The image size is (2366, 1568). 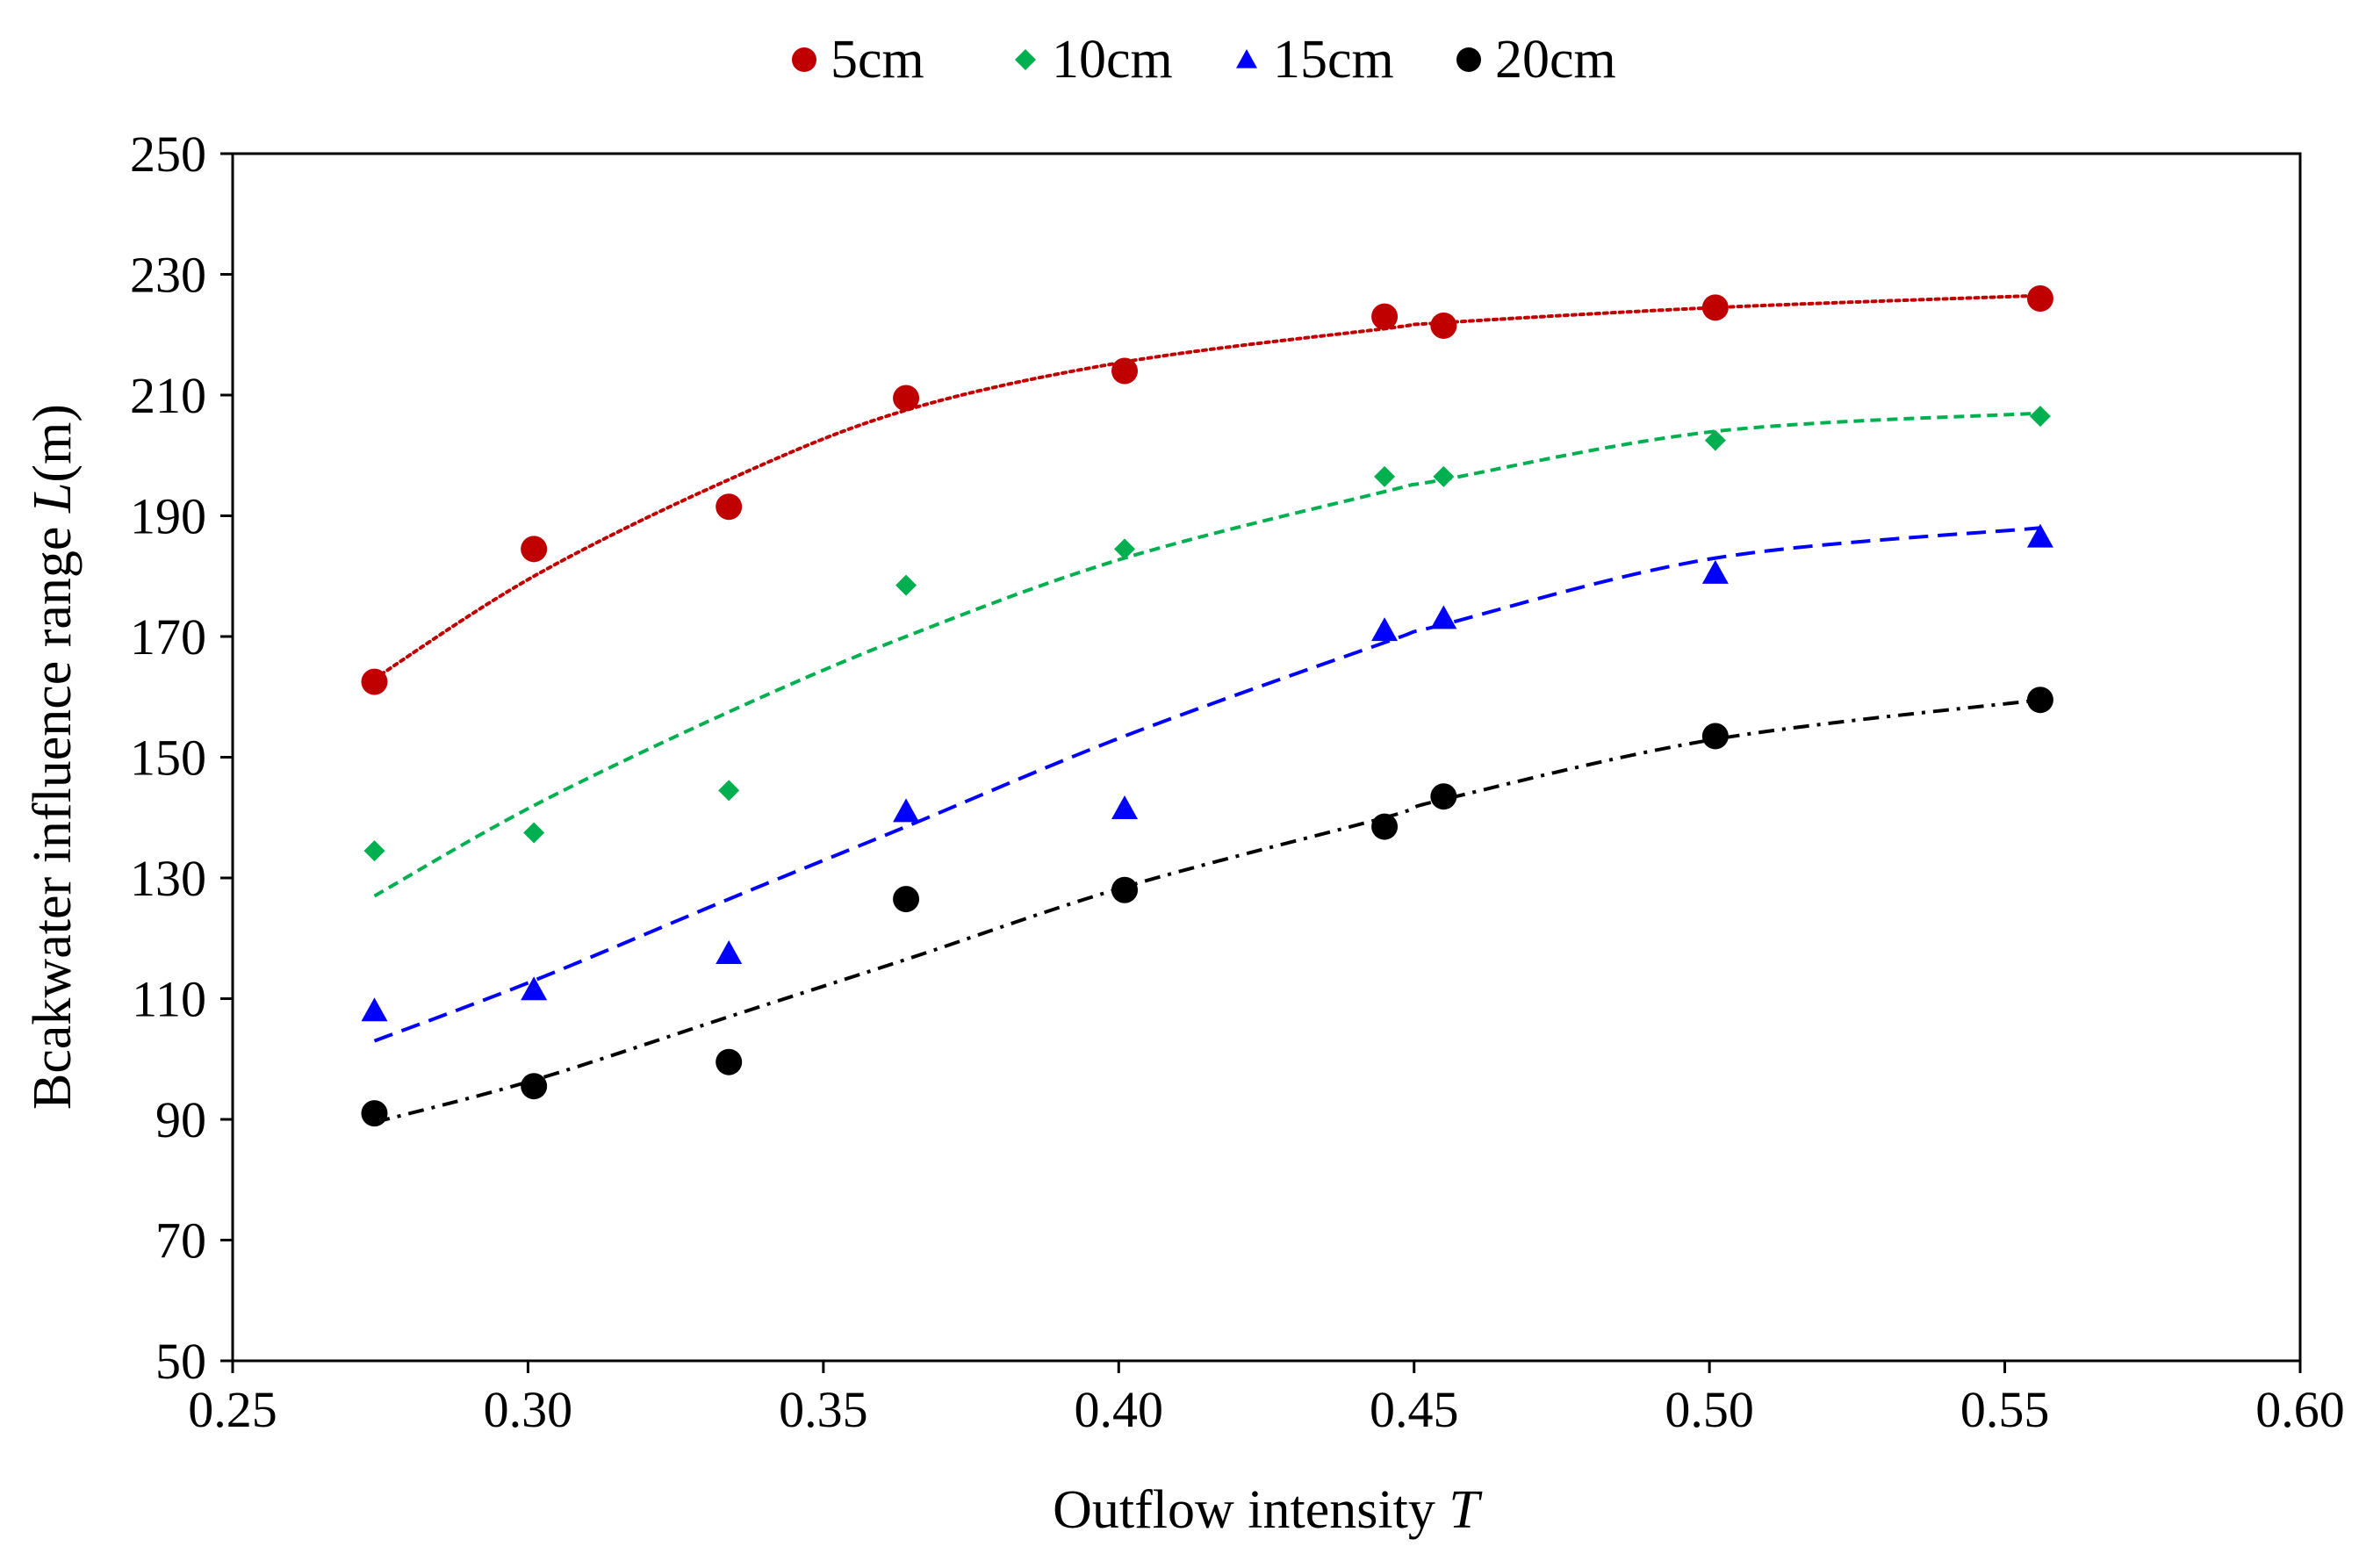 What do you see at coordinates (1204, 60) in the screenshot?
I see `legend: 5cm 10cm 15cm 20cm` at bounding box center [1204, 60].